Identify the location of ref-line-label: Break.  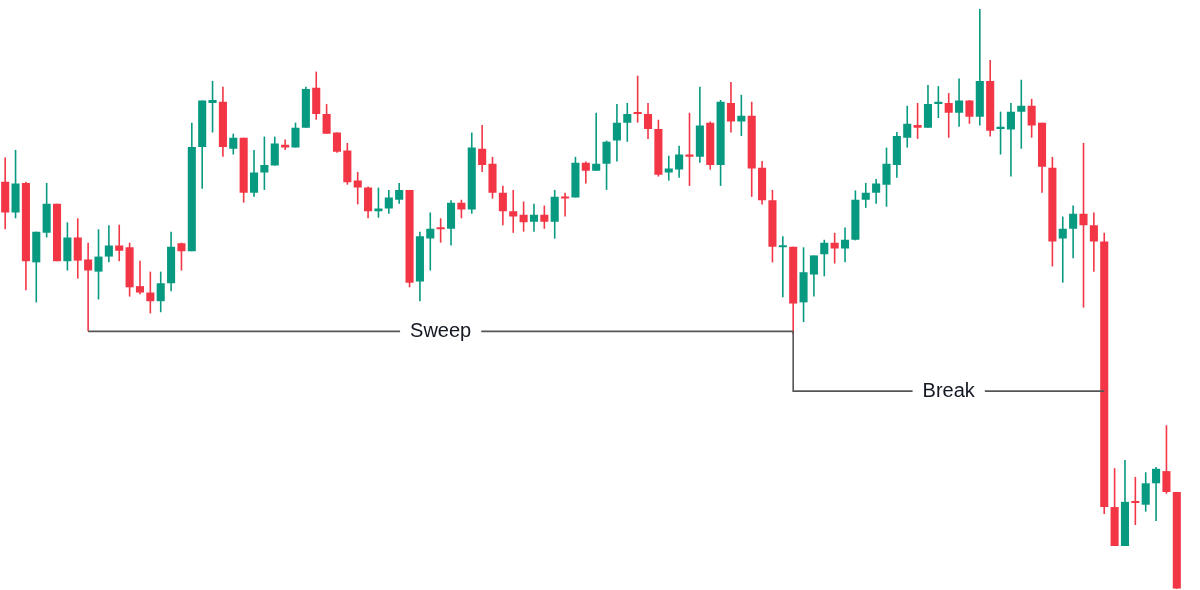
(949, 389).